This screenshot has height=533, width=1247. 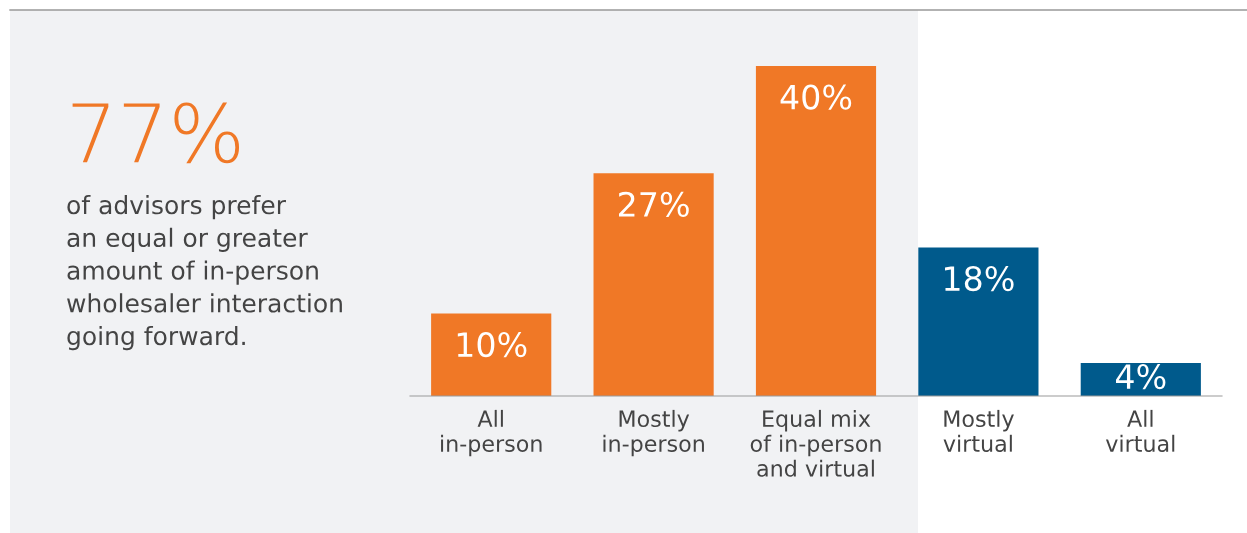 What do you see at coordinates (156, 133) in the screenshot?
I see `text: 77%` at bounding box center [156, 133].